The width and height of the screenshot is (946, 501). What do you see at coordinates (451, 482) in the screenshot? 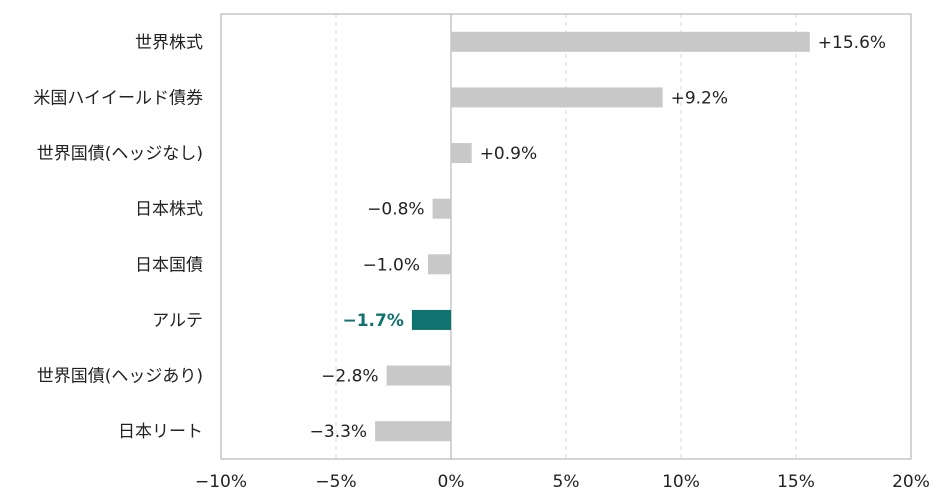
I see `x-tick-label: 0%` at bounding box center [451, 482].